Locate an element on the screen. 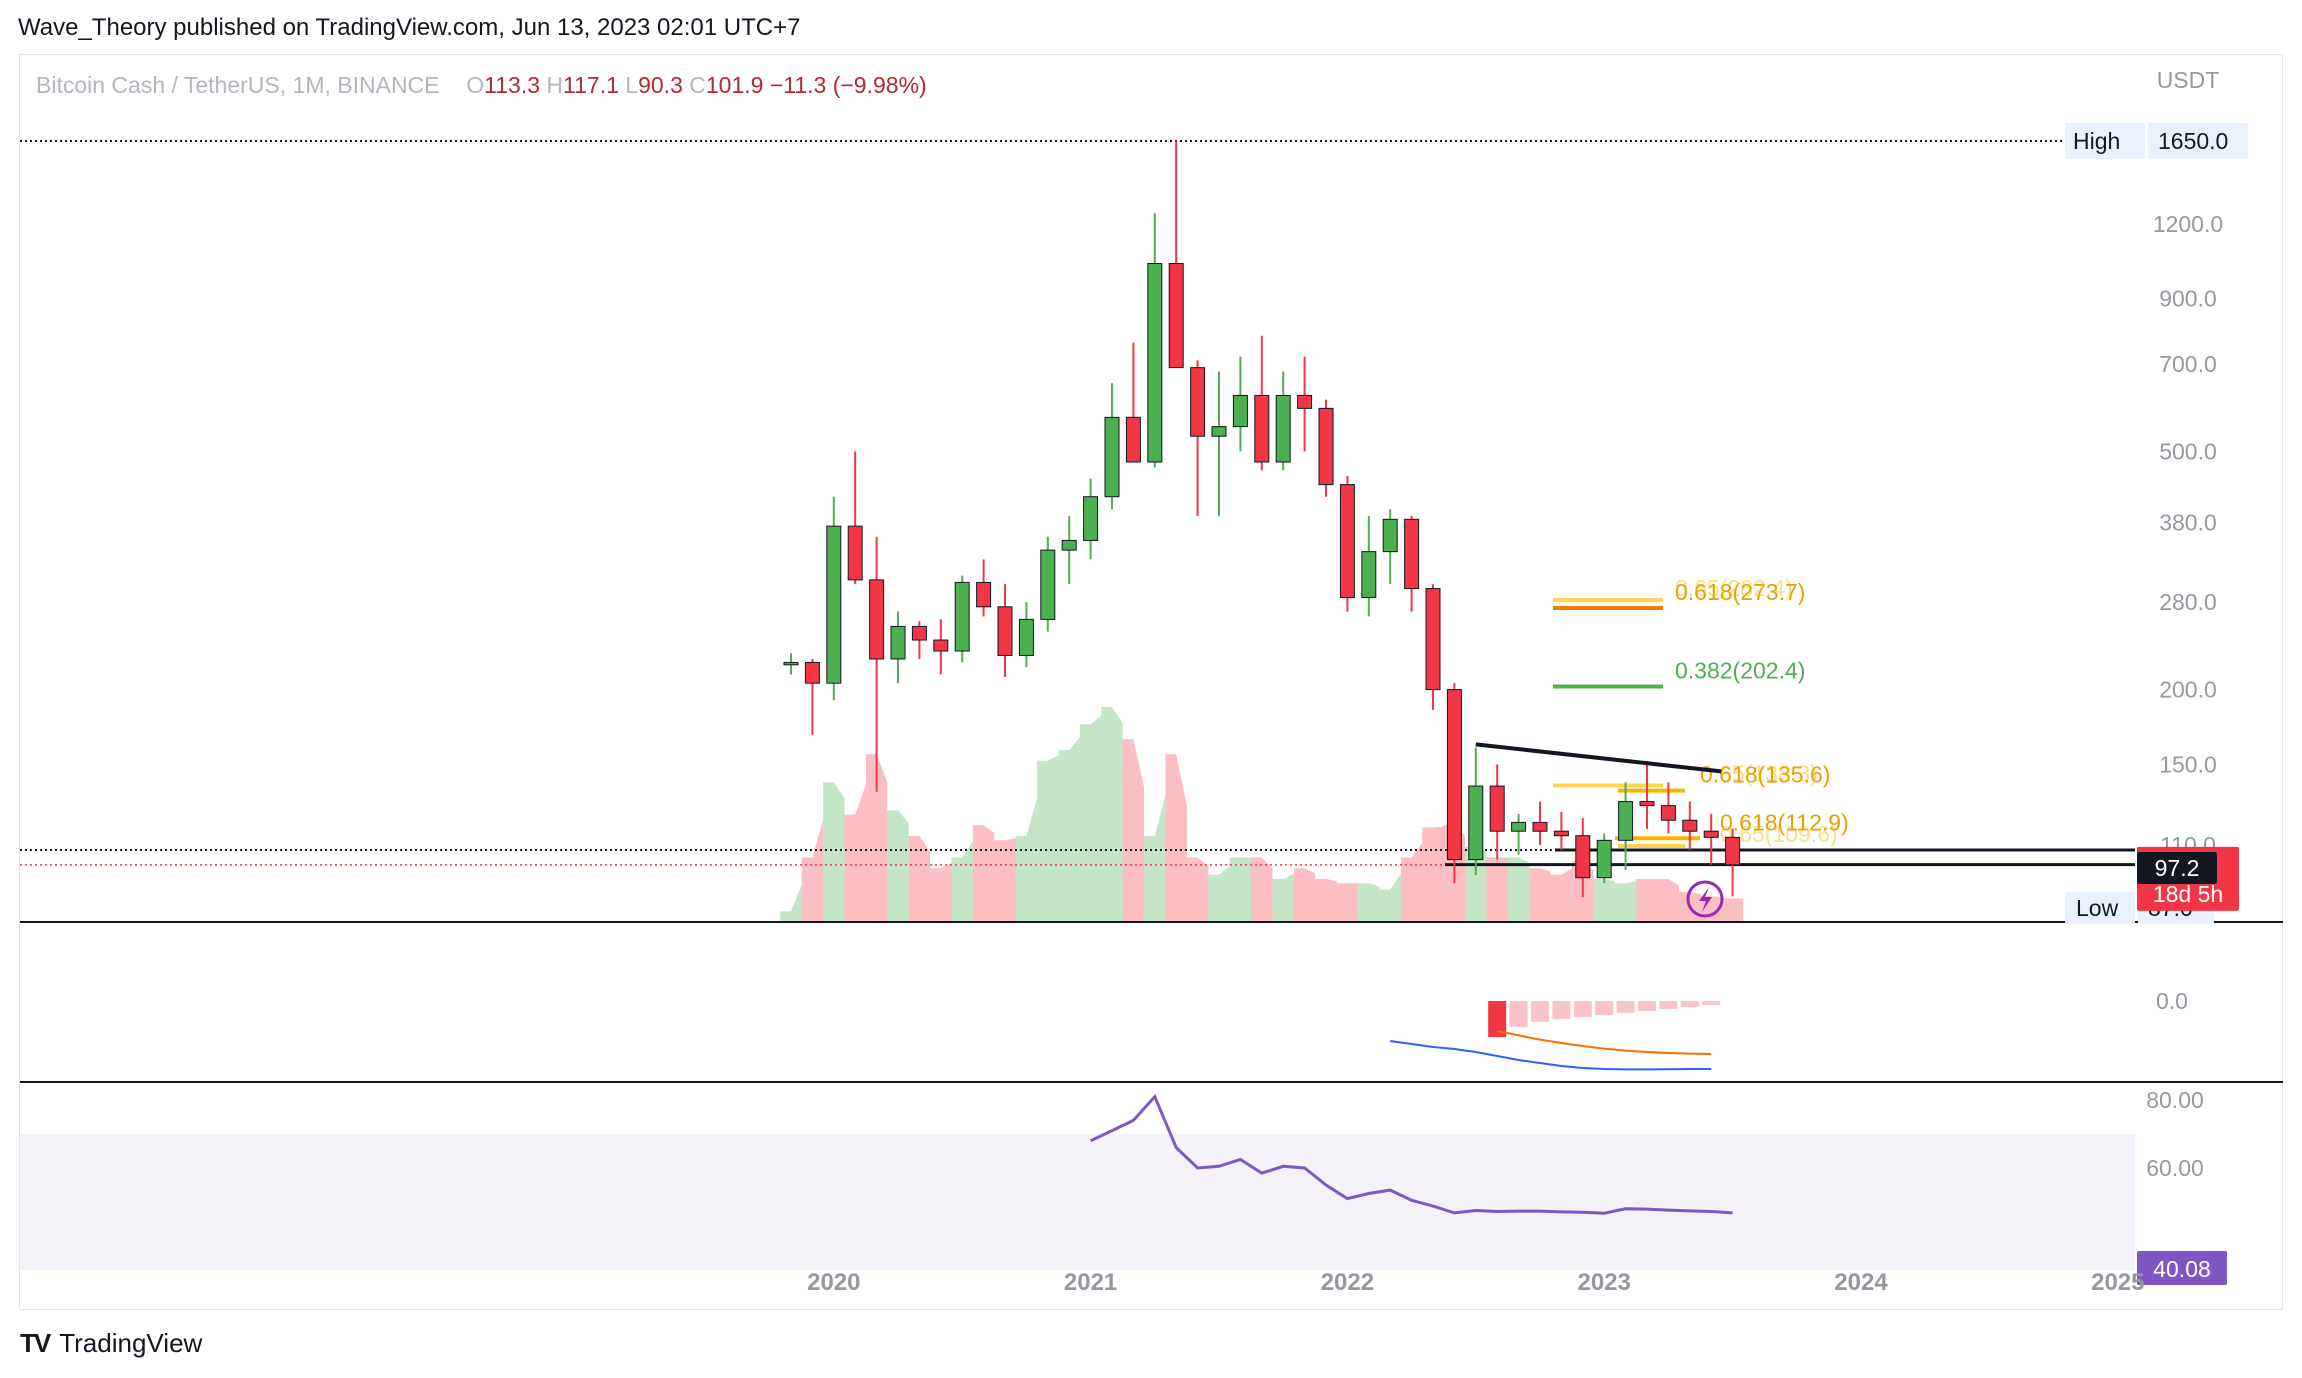  alert-icon is located at coordinates (1705, 899).